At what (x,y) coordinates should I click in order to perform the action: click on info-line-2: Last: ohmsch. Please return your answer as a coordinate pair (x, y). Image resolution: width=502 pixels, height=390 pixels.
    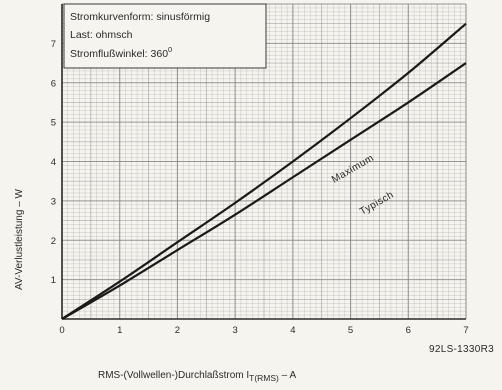
    Looking at the image, I should click on (101, 35).